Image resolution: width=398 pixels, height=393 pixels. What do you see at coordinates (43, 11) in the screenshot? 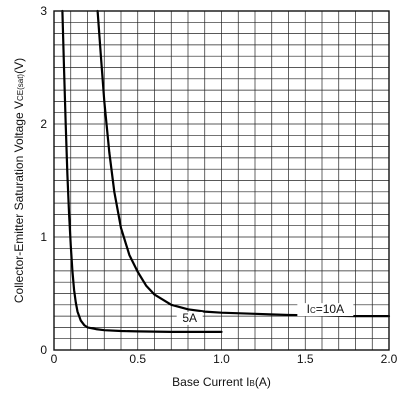
I see `y-tick-label: 3` at bounding box center [43, 11].